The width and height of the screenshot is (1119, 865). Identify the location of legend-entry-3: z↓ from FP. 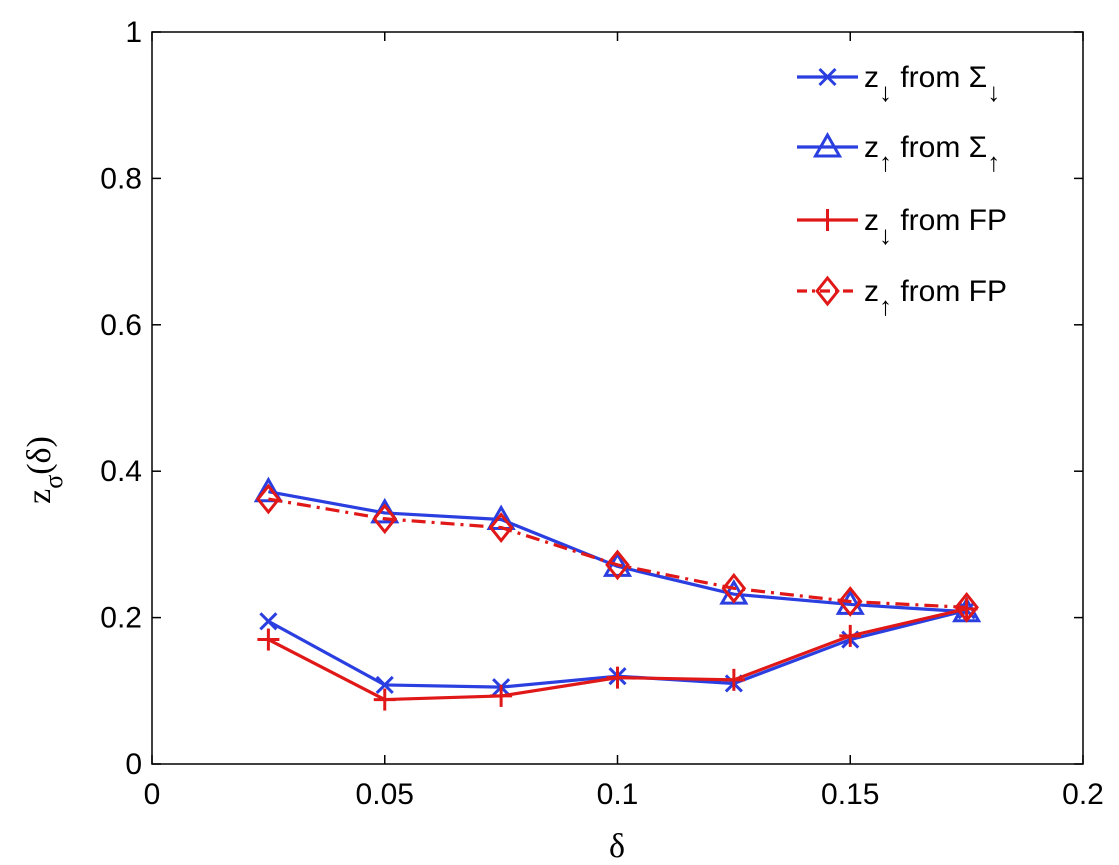
(902, 227).